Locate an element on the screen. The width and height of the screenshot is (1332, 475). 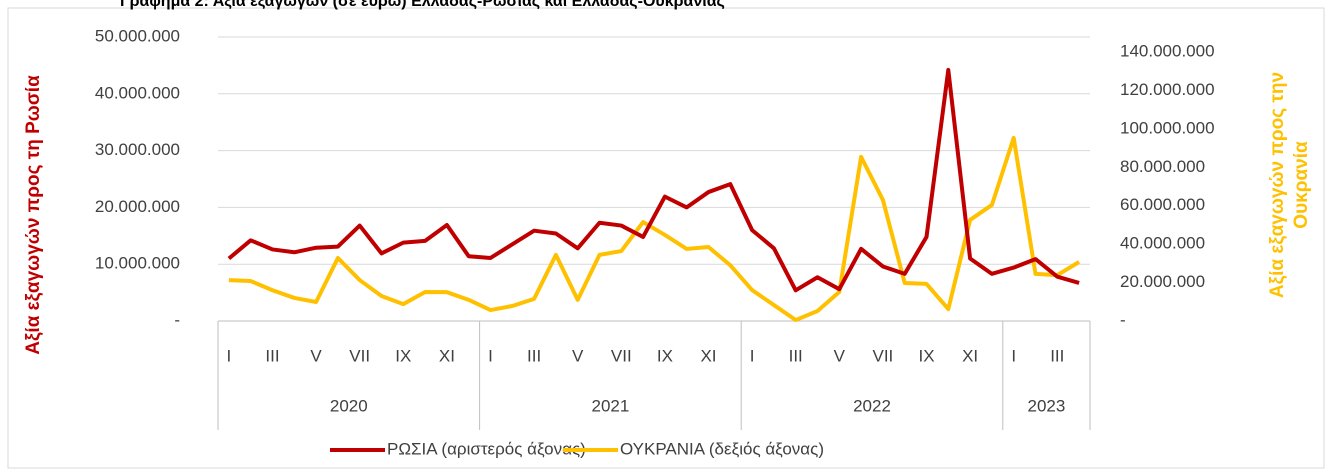
y-tick-label: 40.000.000 is located at coordinates (137, 92).